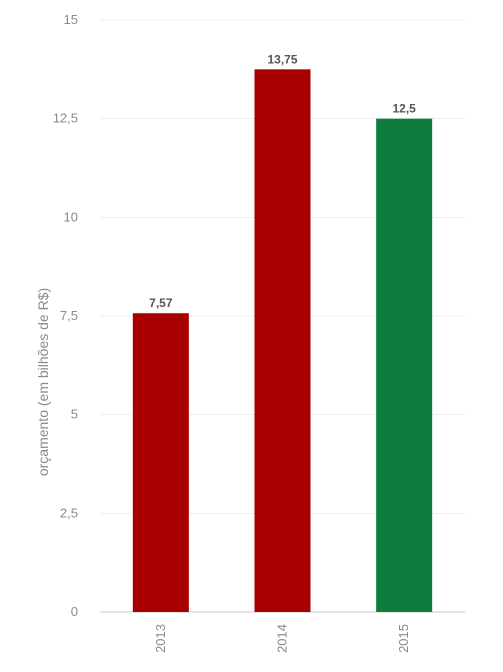  I want to click on bar-2013, so click(160, 462).